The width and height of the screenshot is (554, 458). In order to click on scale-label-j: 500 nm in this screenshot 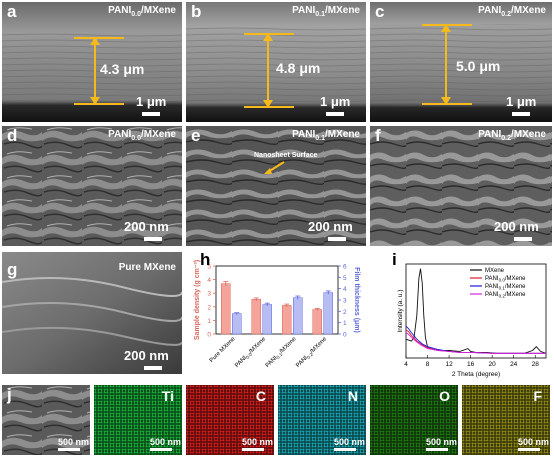, I will do `click(74, 442)`.